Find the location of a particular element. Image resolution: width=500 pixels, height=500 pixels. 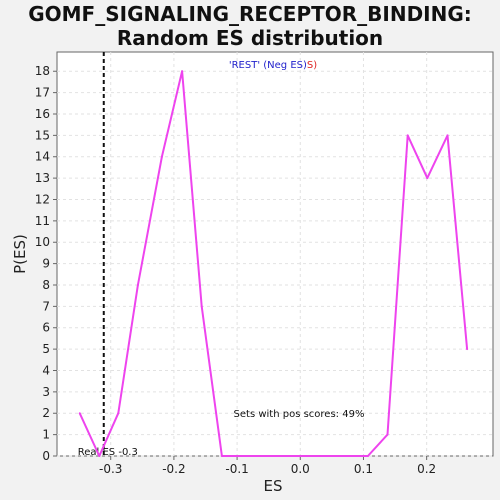

subtitle-part-2: S) is located at coordinates (312, 65).